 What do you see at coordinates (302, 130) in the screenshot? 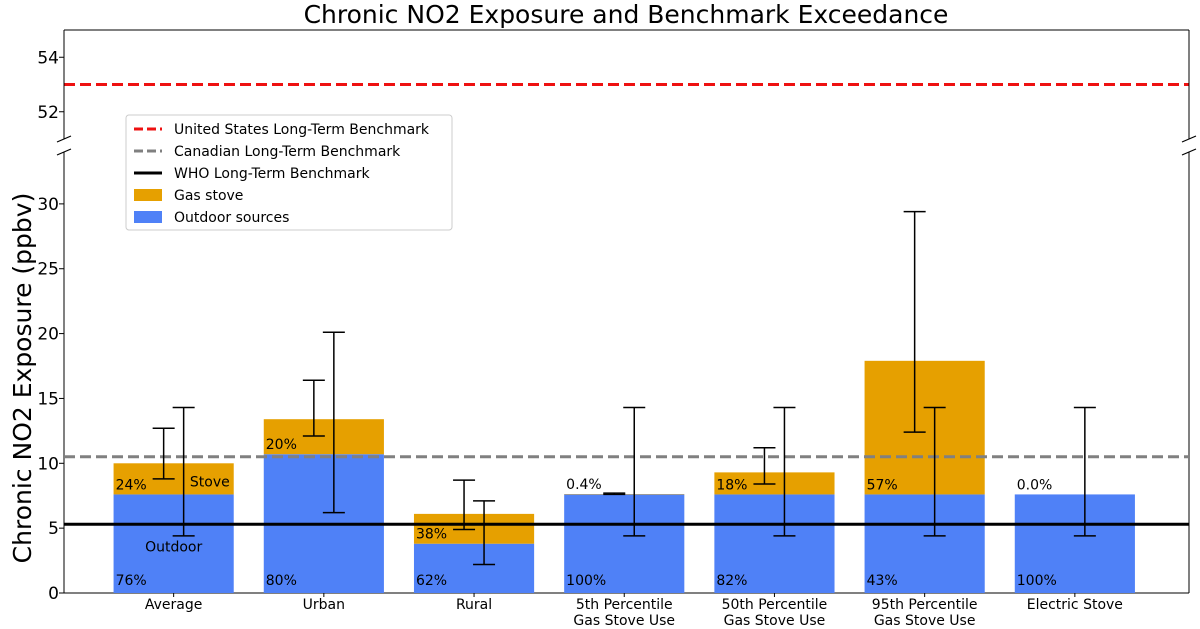
I see `legend-label: United States Long-Term Benchmark` at bounding box center [302, 130].